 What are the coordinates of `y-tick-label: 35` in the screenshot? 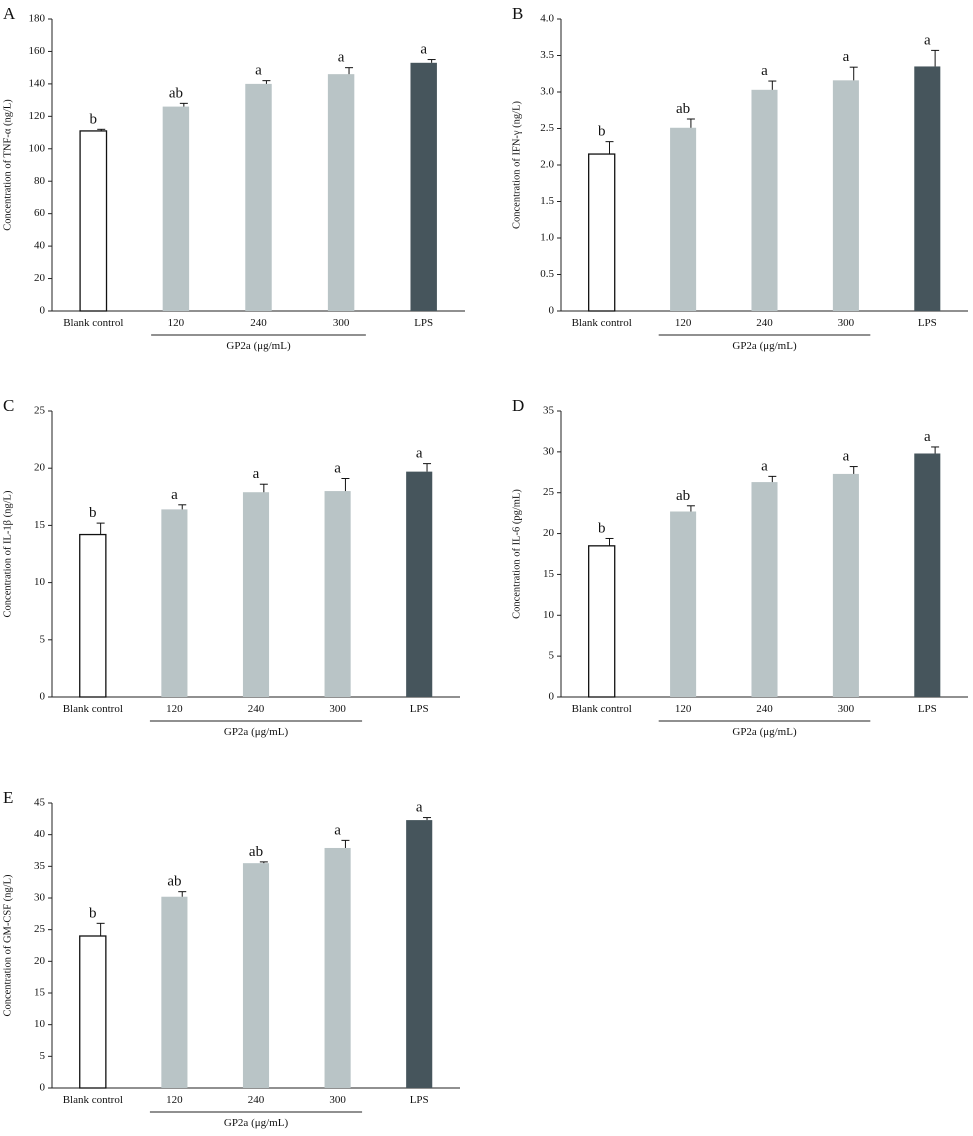 It's located at (40, 866).